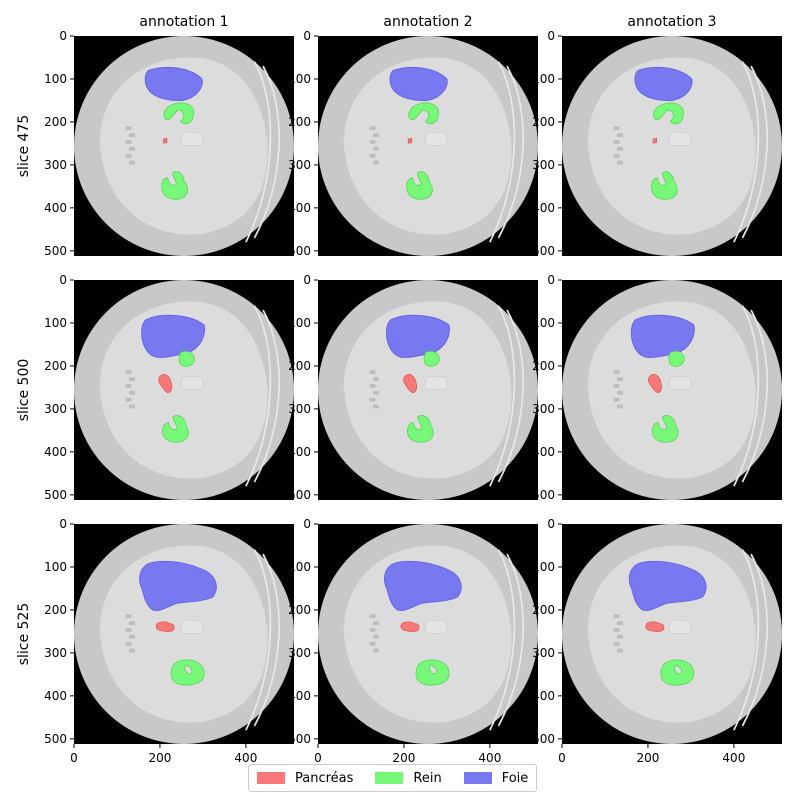 The image size is (800, 804). I want to click on rein-mask-upper, so click(179, 113).